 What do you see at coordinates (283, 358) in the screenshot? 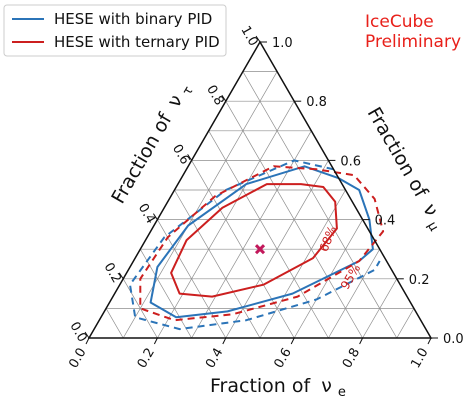
I see `tick-label-bottom: 0.6` at bounding box center [283, 358].